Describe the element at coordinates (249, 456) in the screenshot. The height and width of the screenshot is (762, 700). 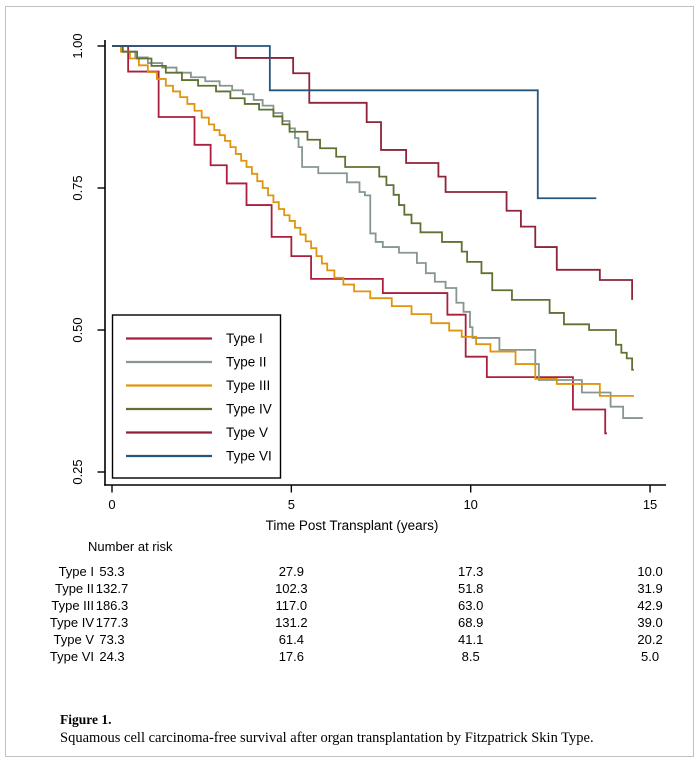
I see `legend-label-type-vi: Type VI` at that location.